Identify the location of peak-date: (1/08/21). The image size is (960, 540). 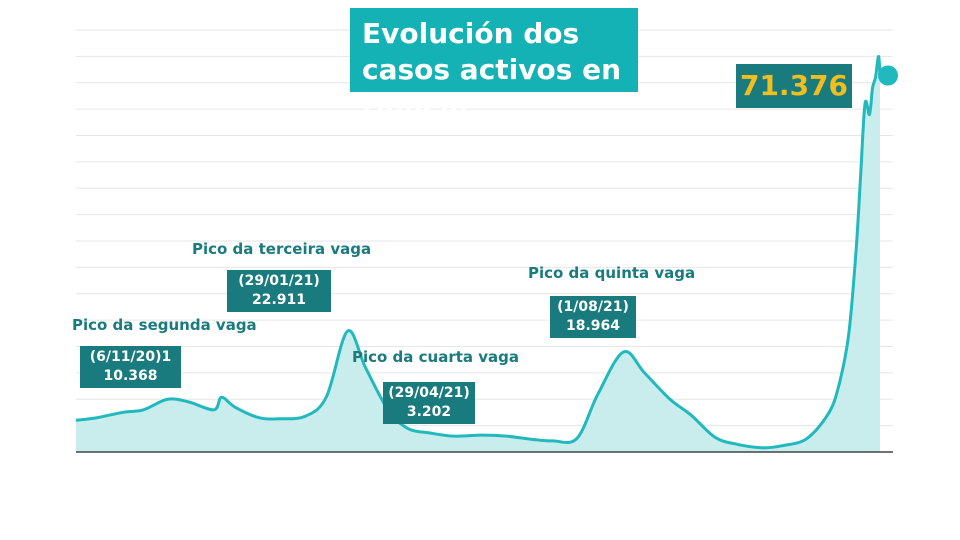
(593, 307).